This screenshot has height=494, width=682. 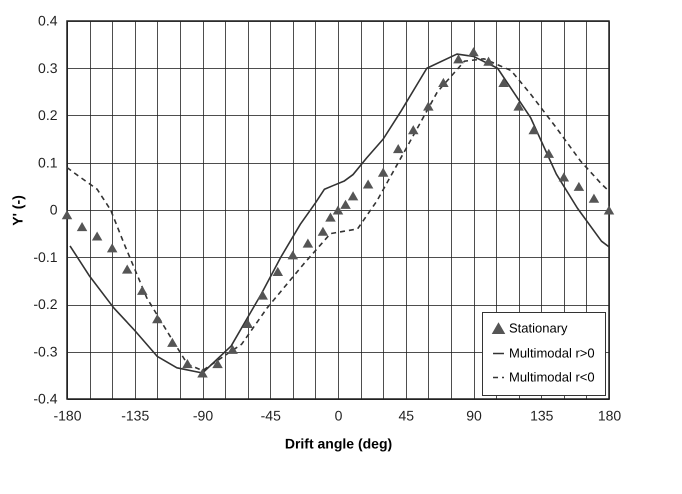 What do you see at coordinates (45, 351) in the screenshot?
I see `y-tick-label: -0.3` at bounding box center [45, 351].